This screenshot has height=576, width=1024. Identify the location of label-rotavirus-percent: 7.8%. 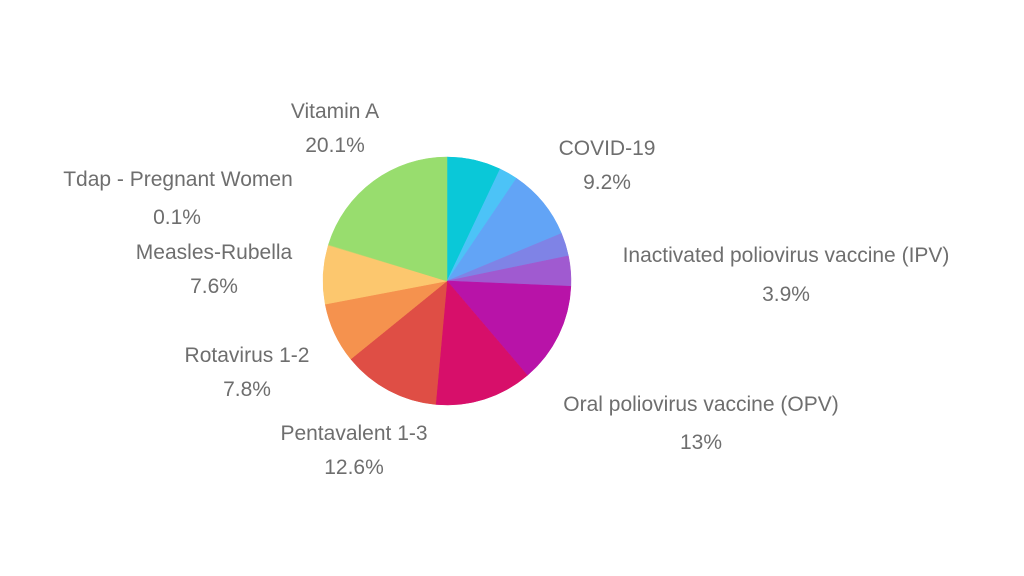
(247, 389).